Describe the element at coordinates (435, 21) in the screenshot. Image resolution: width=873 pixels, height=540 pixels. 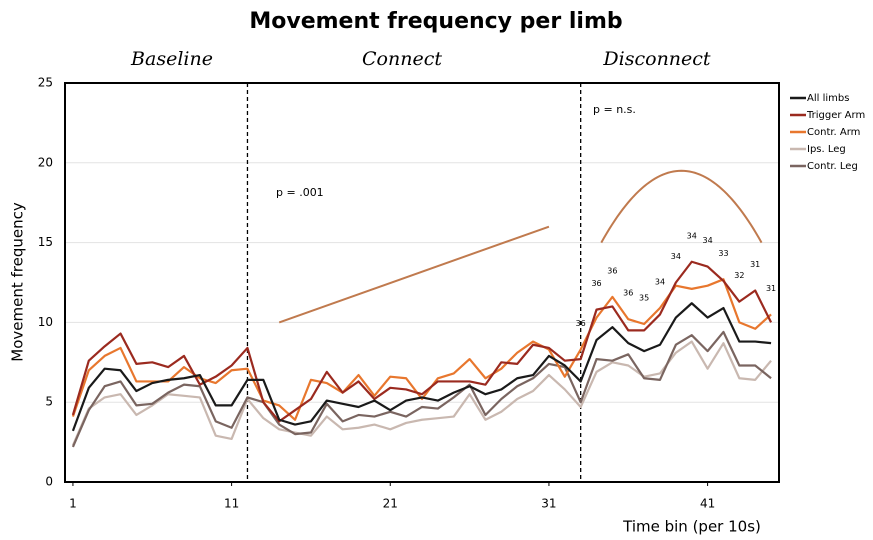
I see `chart-title: Movement frequency per limb` at that location.